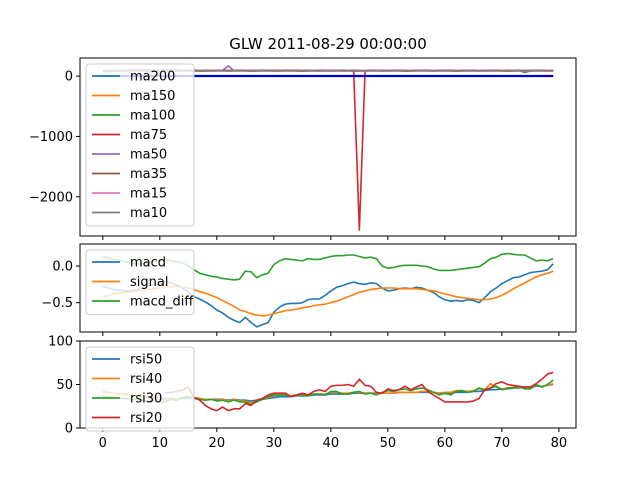 The width and height of the screenshot is (640, 480). What do you see at coordinates (388, 443) in the screenshot?
I see `x-tick-label: 50` at bounding box center [388, 443].